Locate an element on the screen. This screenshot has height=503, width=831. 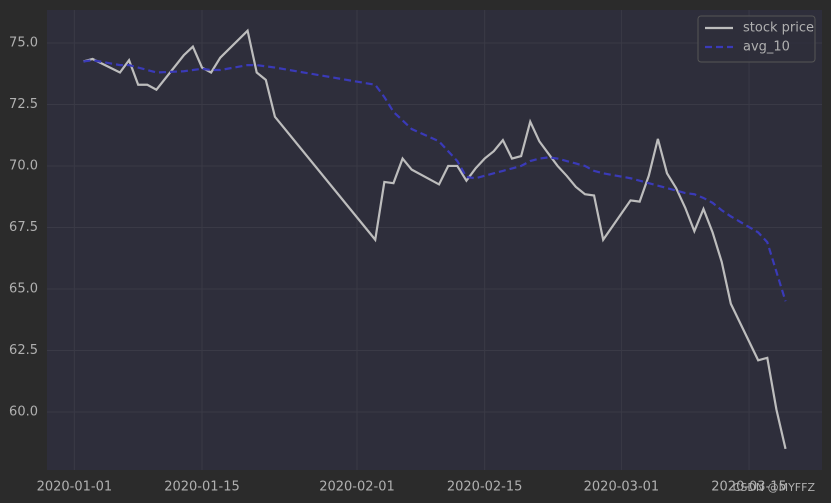
x-tick-label: 2020-03-15 is located at coordinates (749, 487).